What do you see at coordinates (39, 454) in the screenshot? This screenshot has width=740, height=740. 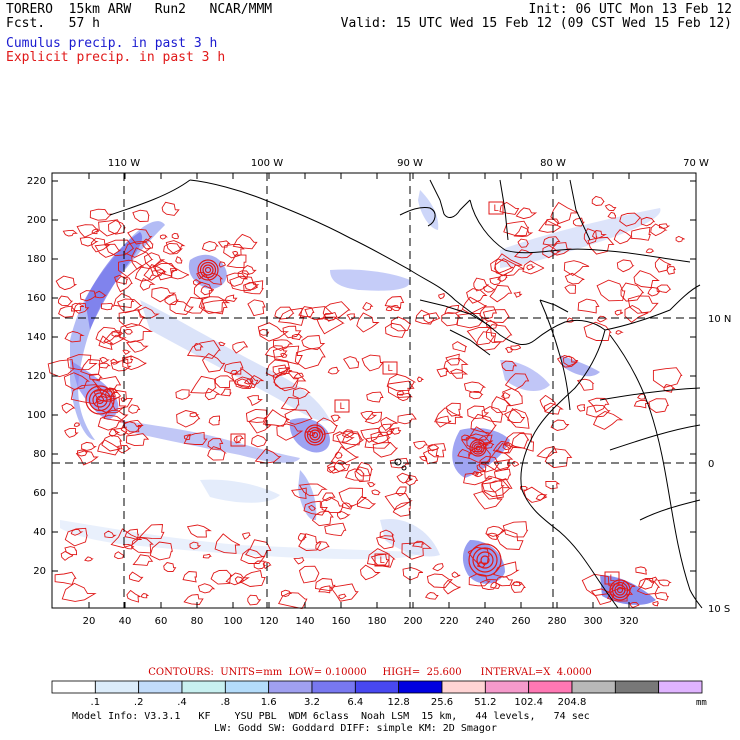 I see `y-tick-label: 80` at bounding box center [39, 454].